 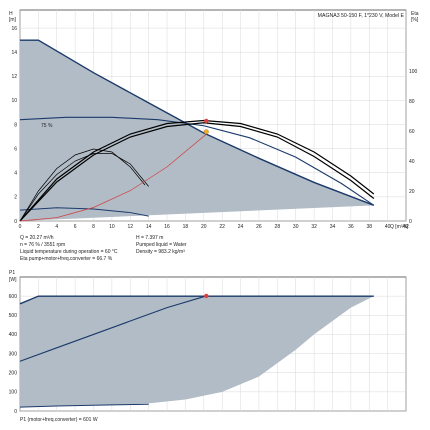 What do you see at coordinates (412, 162) in the screenshot?
I see `eta-tick-label: 40` at bounding box center [412, 162].